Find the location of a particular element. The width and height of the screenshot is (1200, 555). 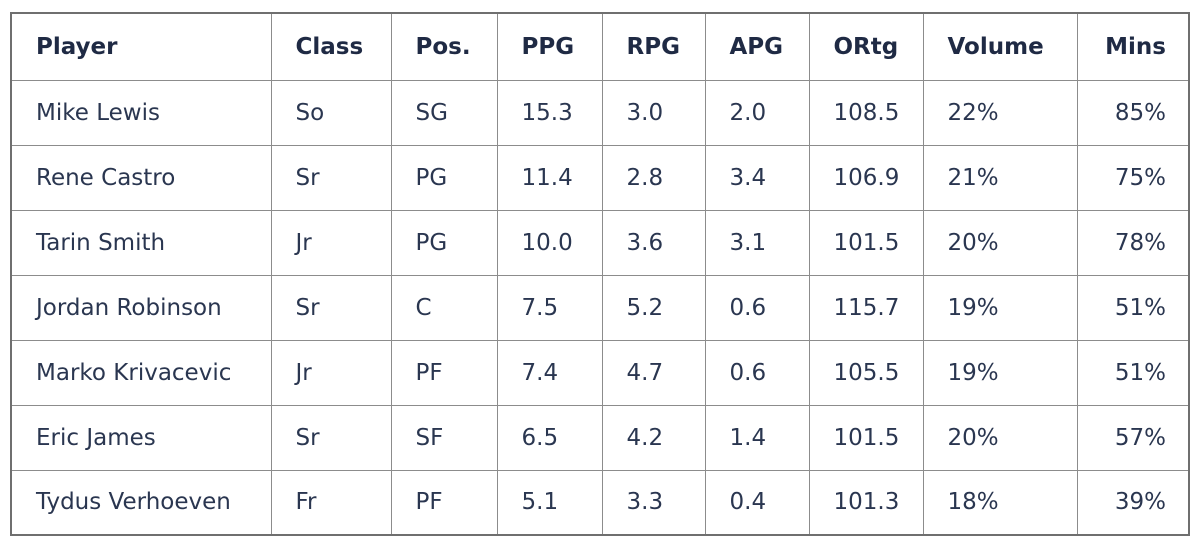

cell-volume: 22% is located at coordinates (1000, 112).